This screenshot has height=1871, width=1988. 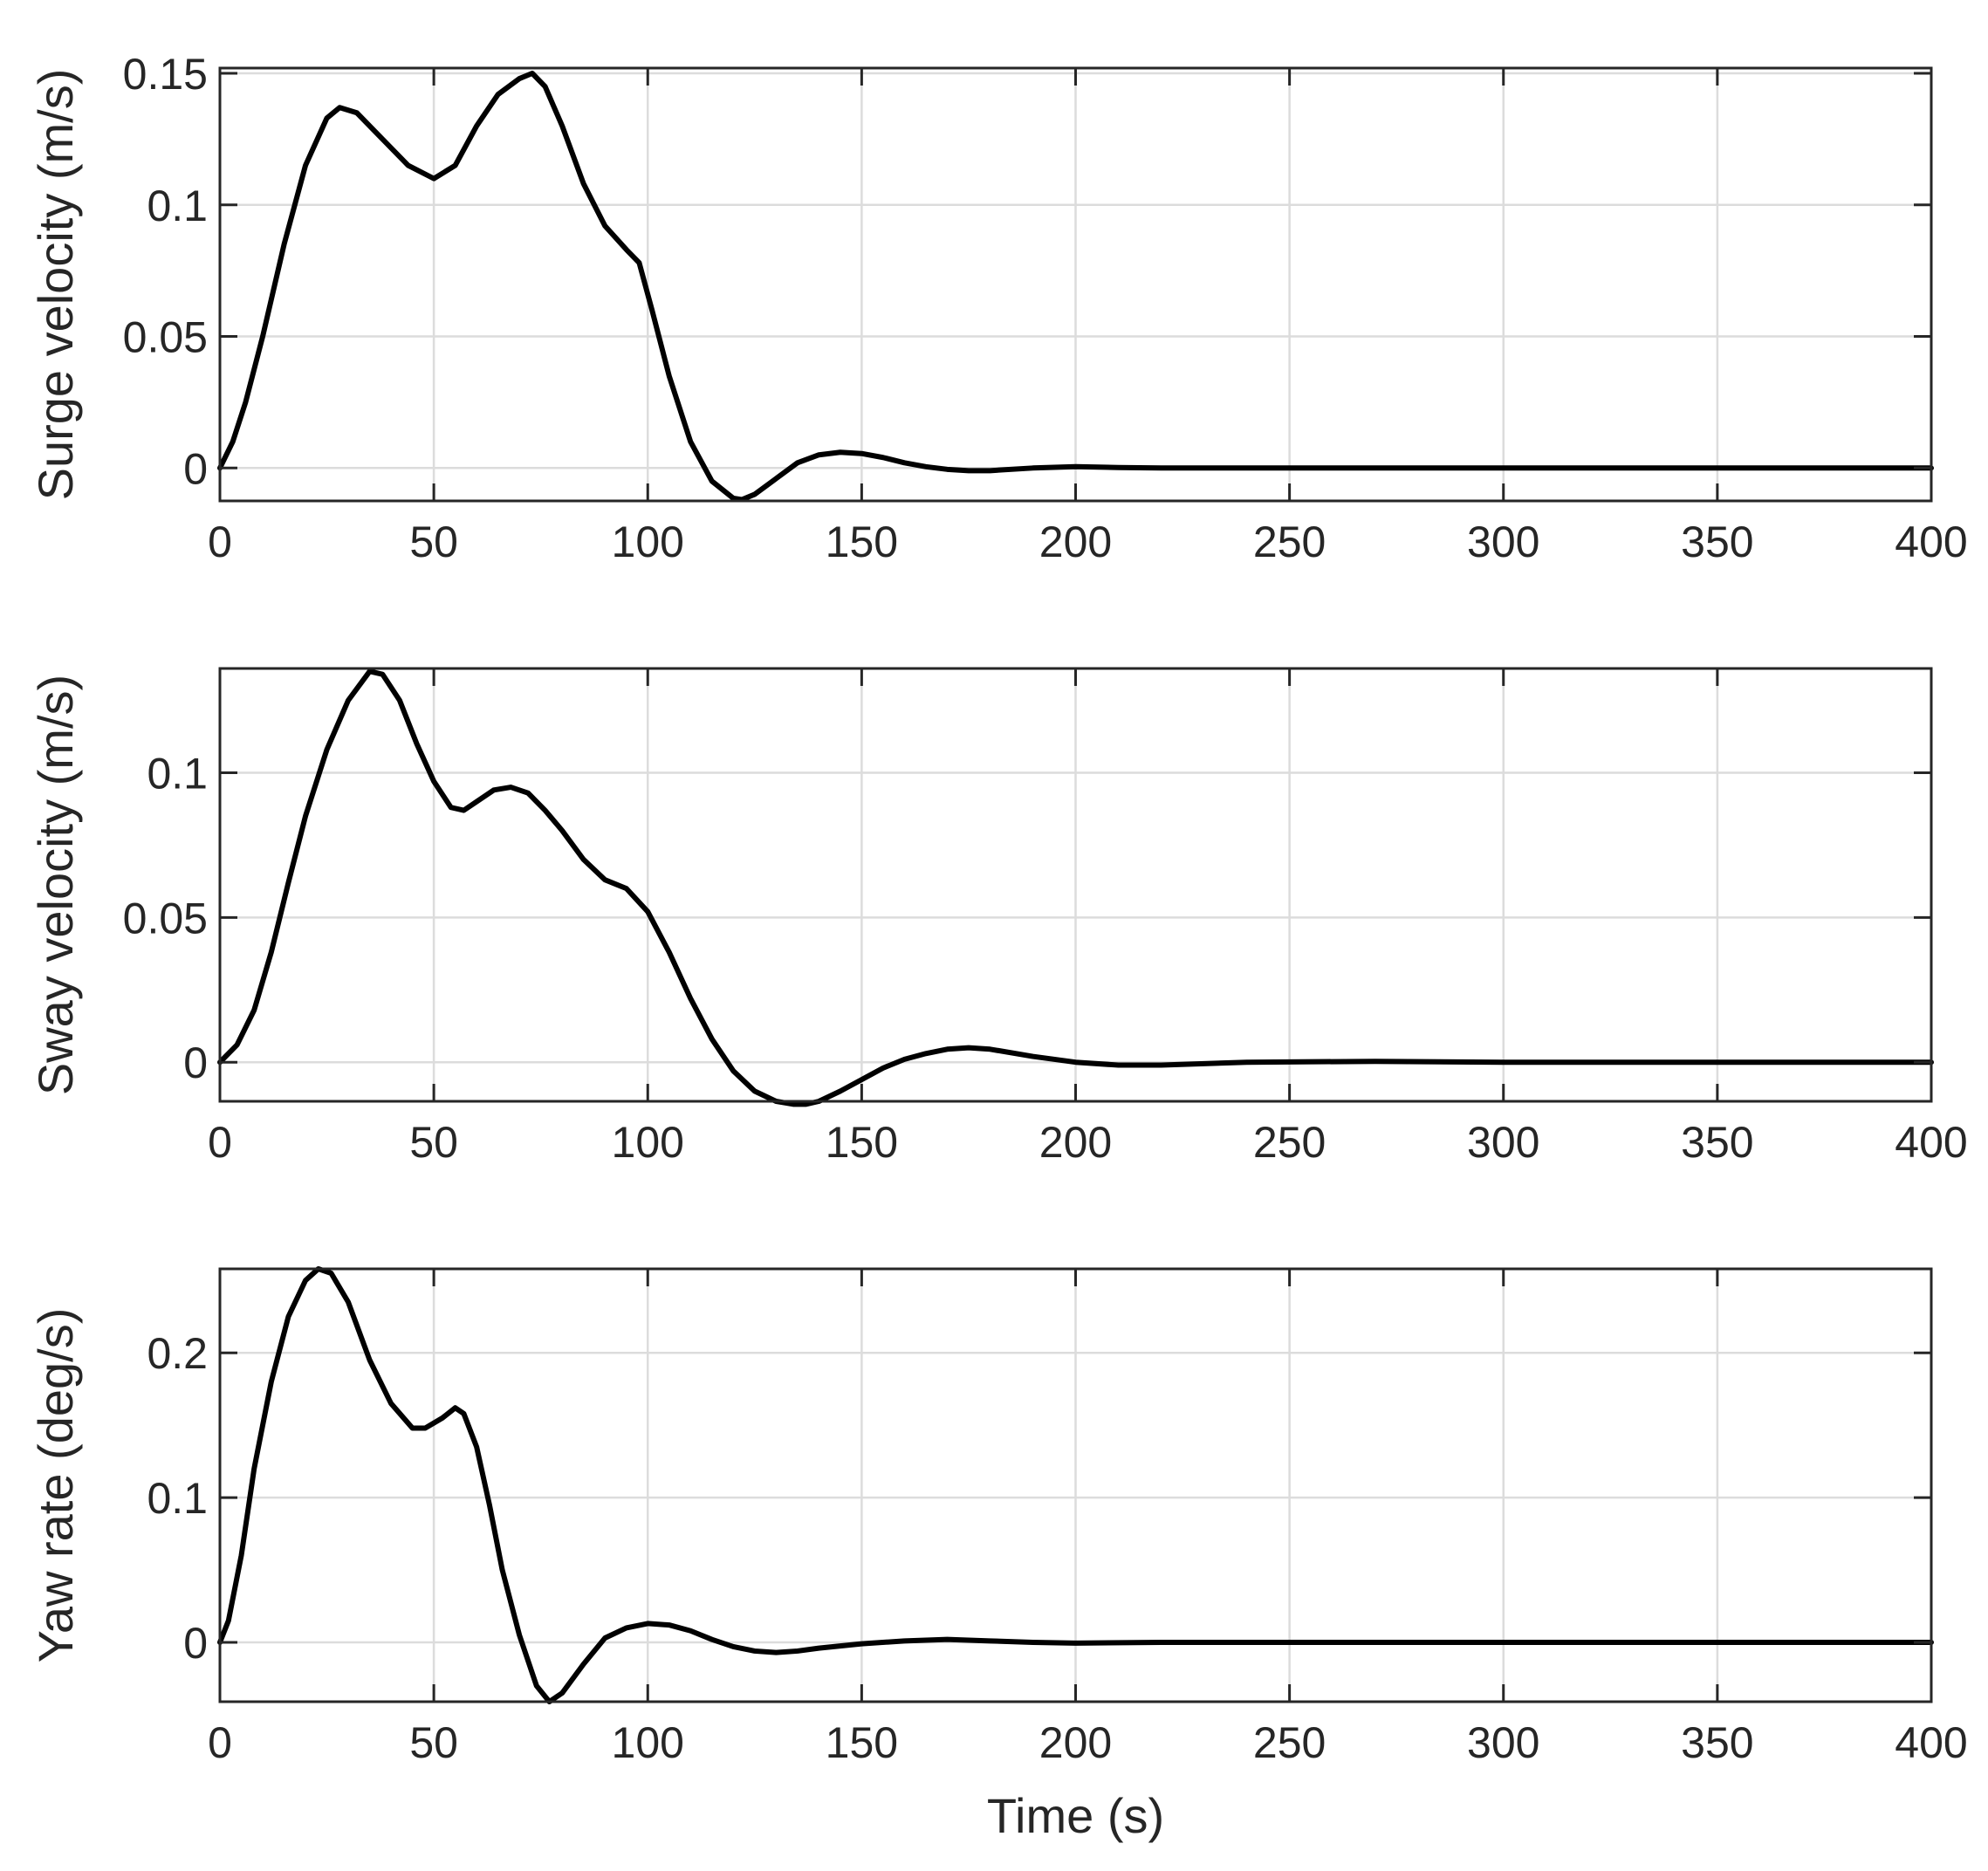 I want to click on y-tick-label: 0.2, so click(x=177, y=1353).